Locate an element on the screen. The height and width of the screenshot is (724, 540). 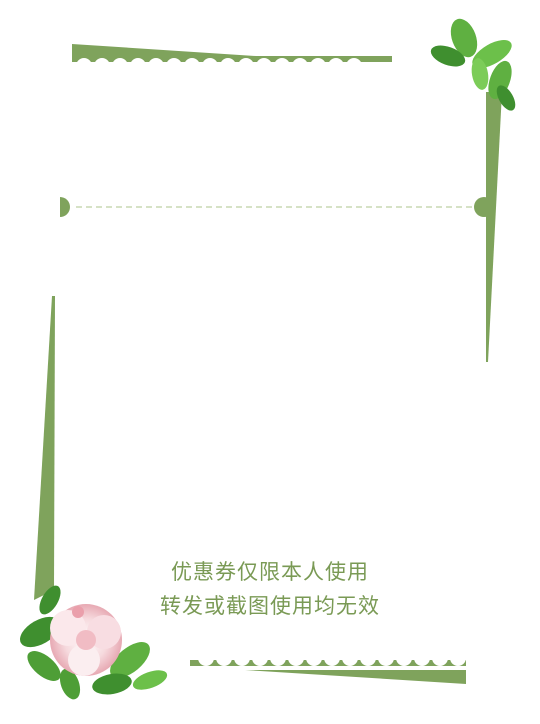
scallop-top is located at coordinates (232, 59).